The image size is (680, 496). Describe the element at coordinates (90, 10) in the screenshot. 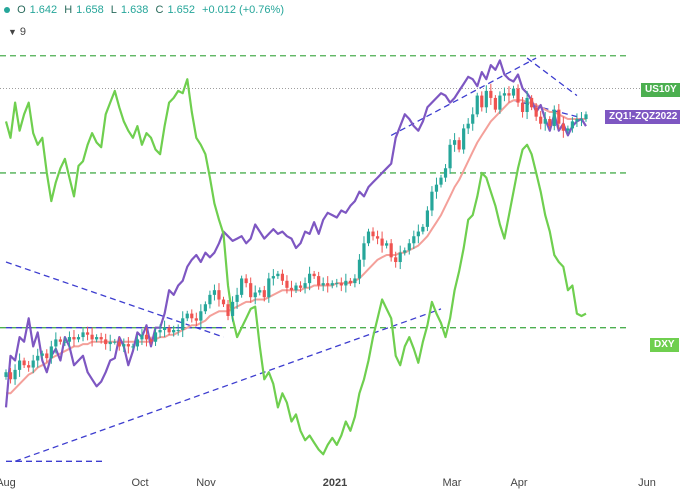

I see `high-value: 1.658` at that location.